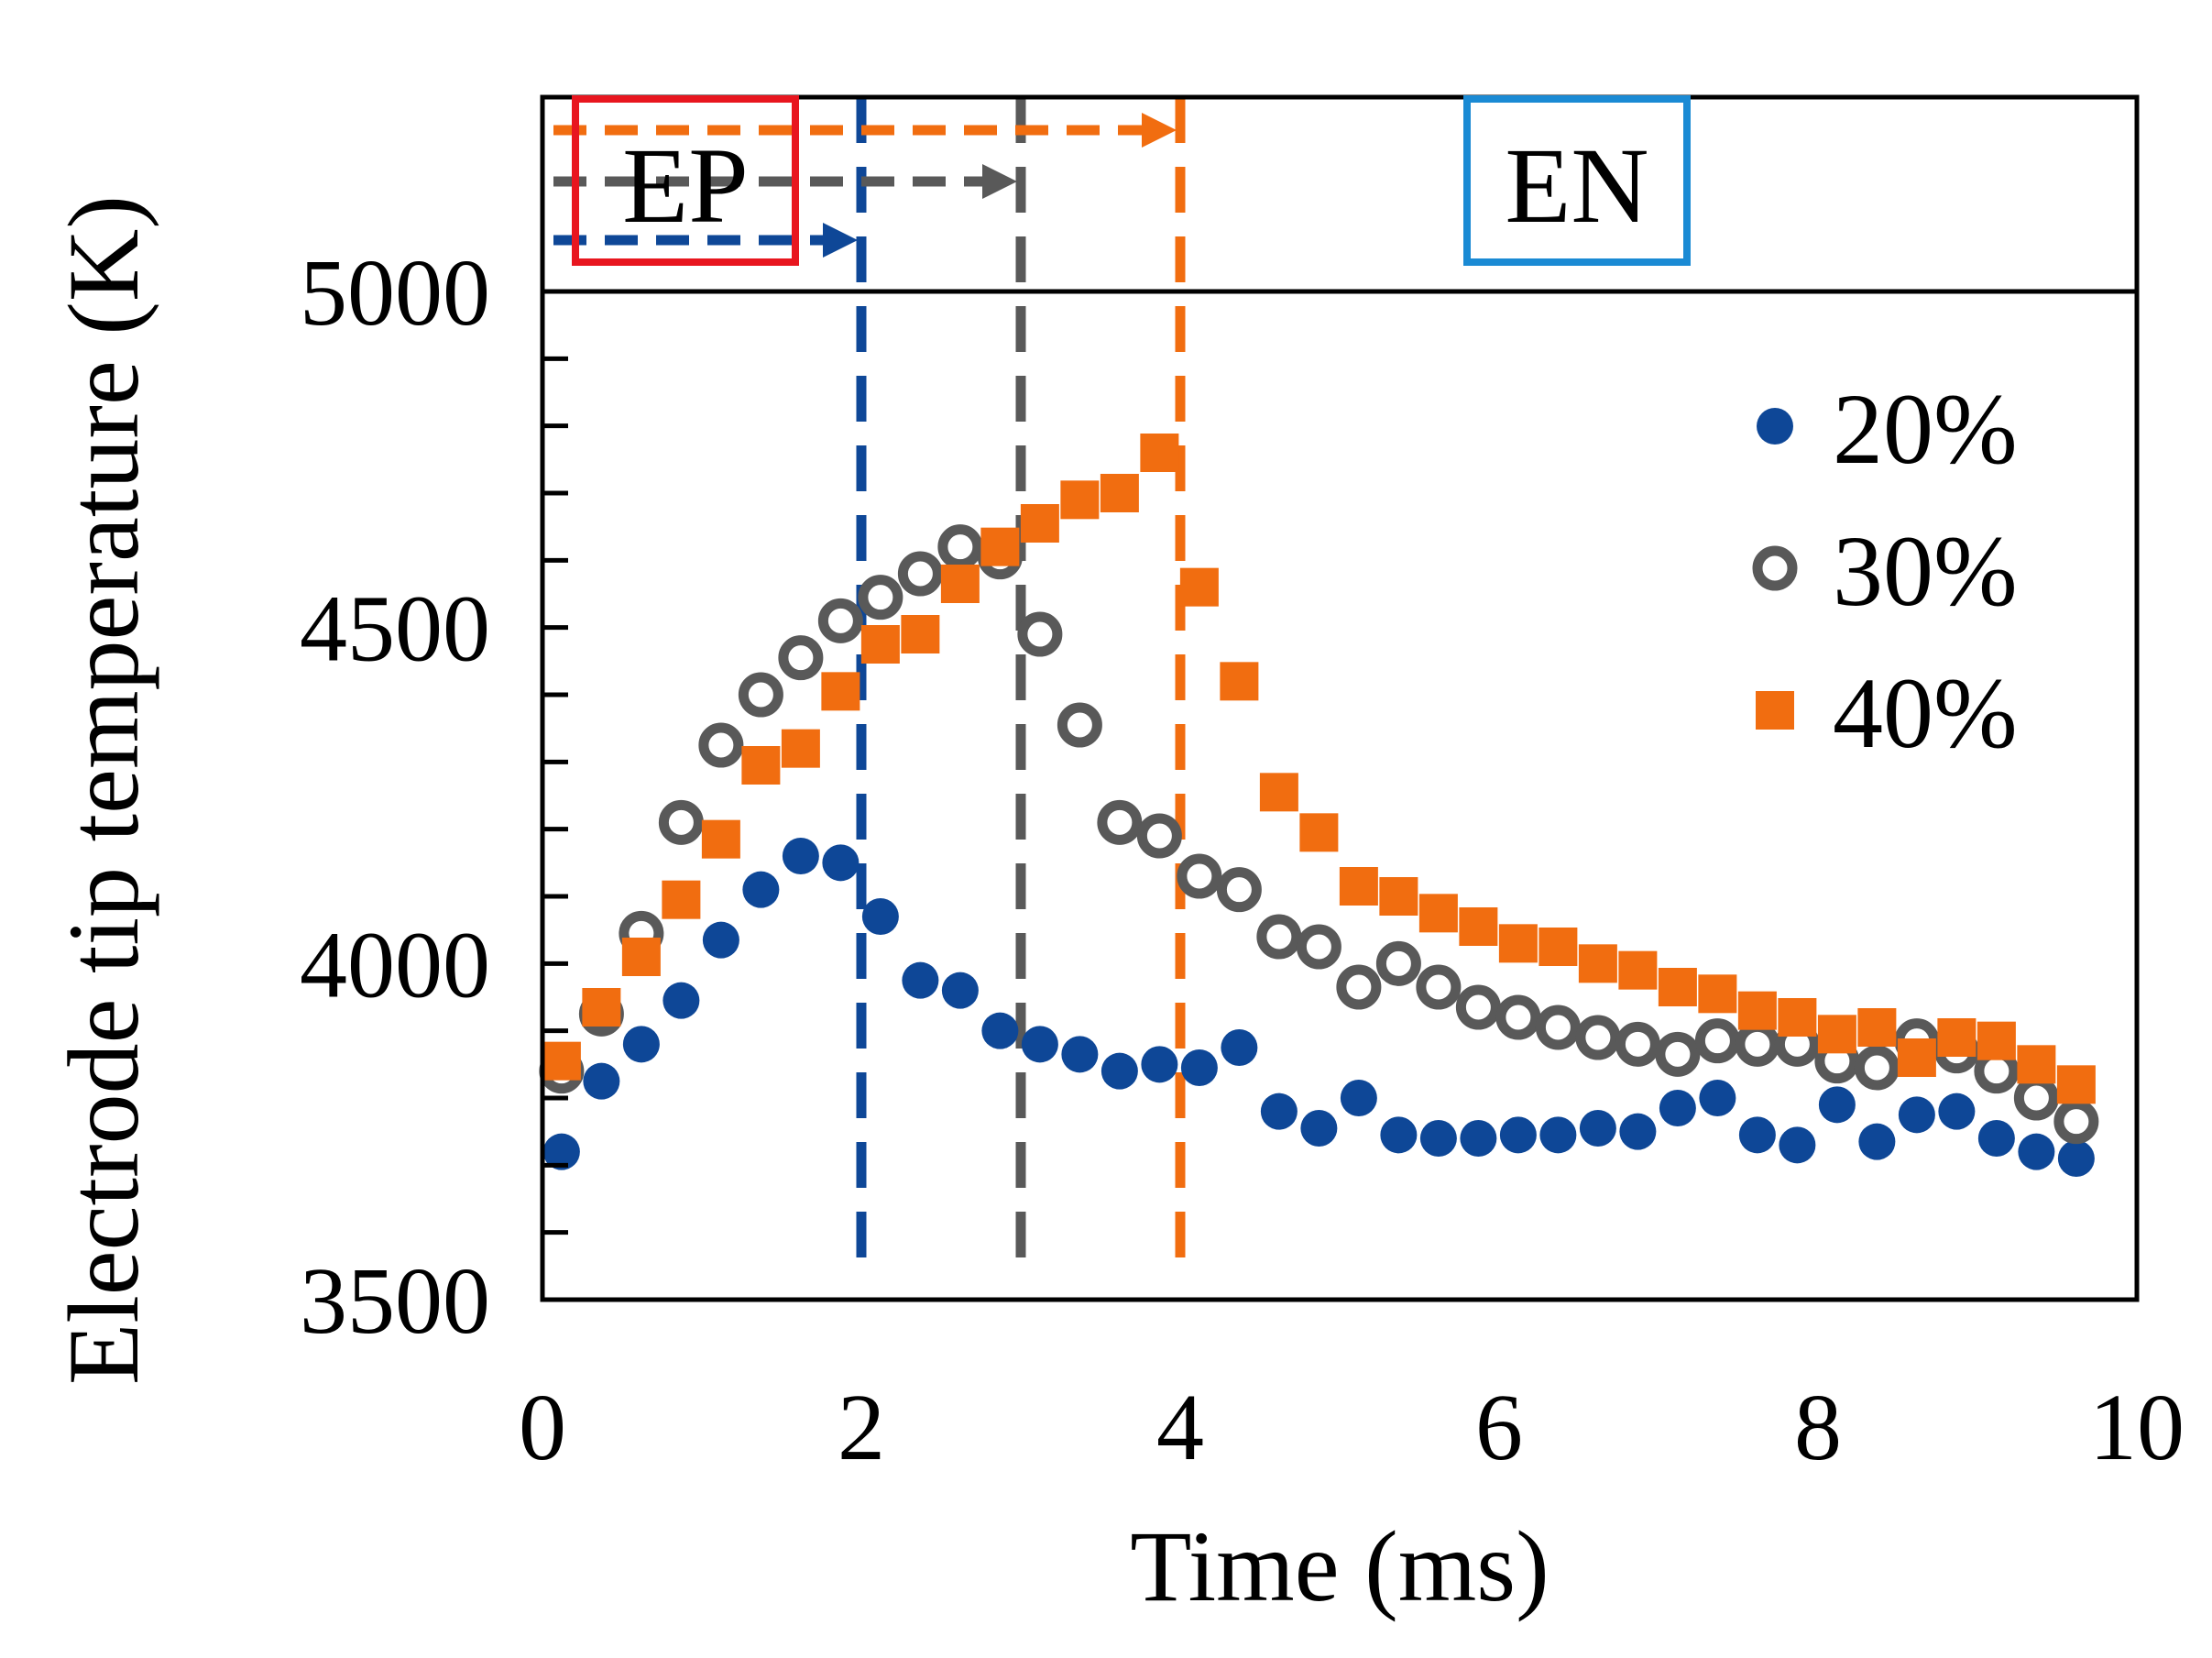 The image size is (2212, 1658). I want to click on legend-label: 20%, so click(1925, 429).